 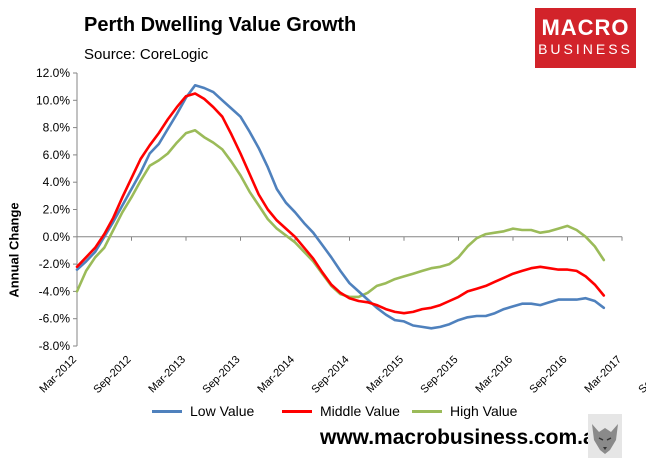 What do you see at coordinates (605, 436) in the screenshot?
I see `wolf-emblem-icon` at bounding box center [605, 436].